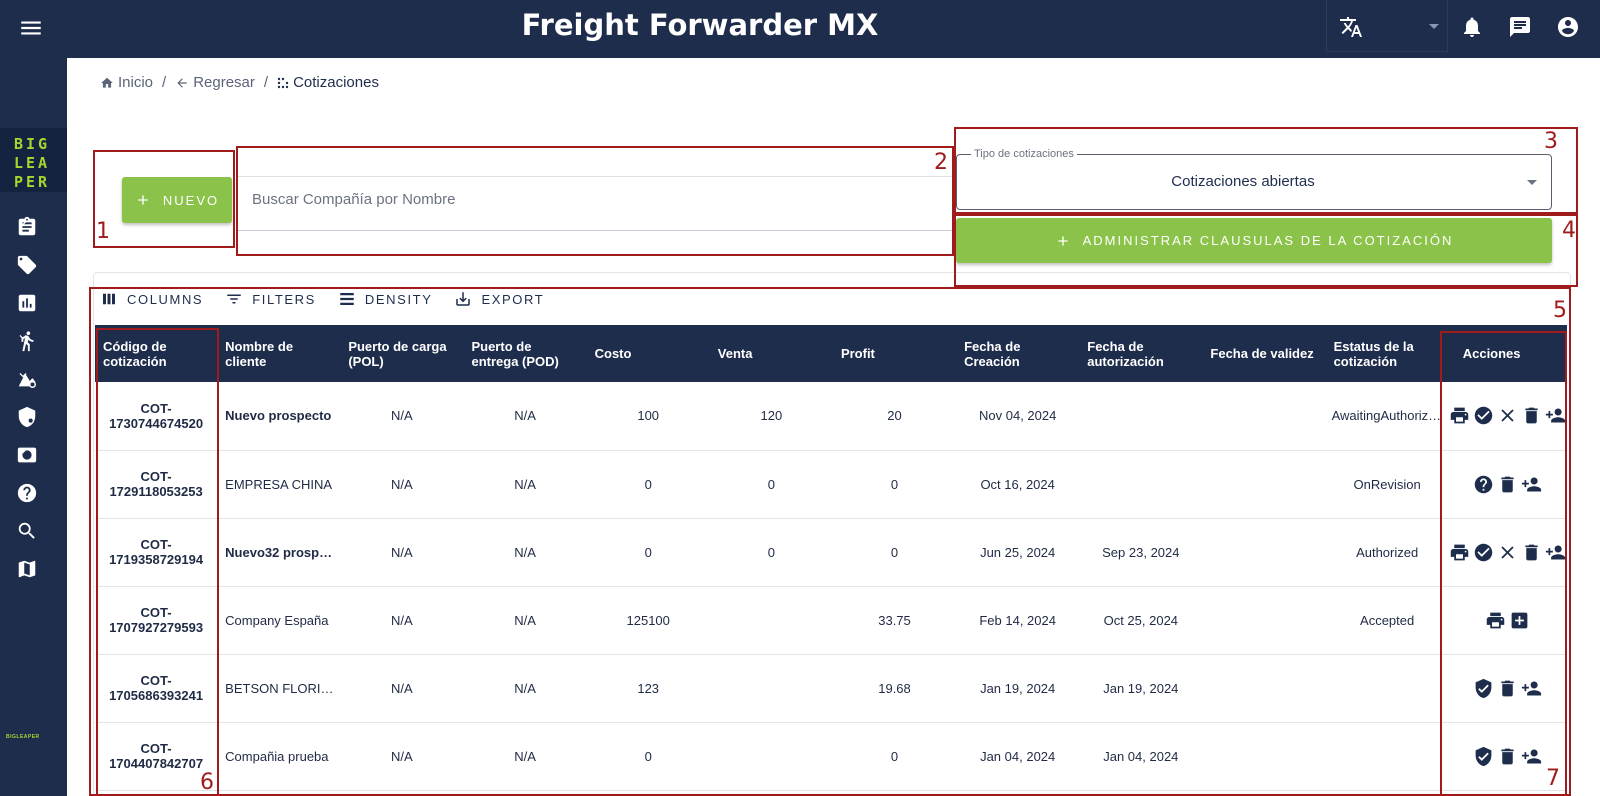  I want to click on export-button: EXPORT, so click(499, 299).